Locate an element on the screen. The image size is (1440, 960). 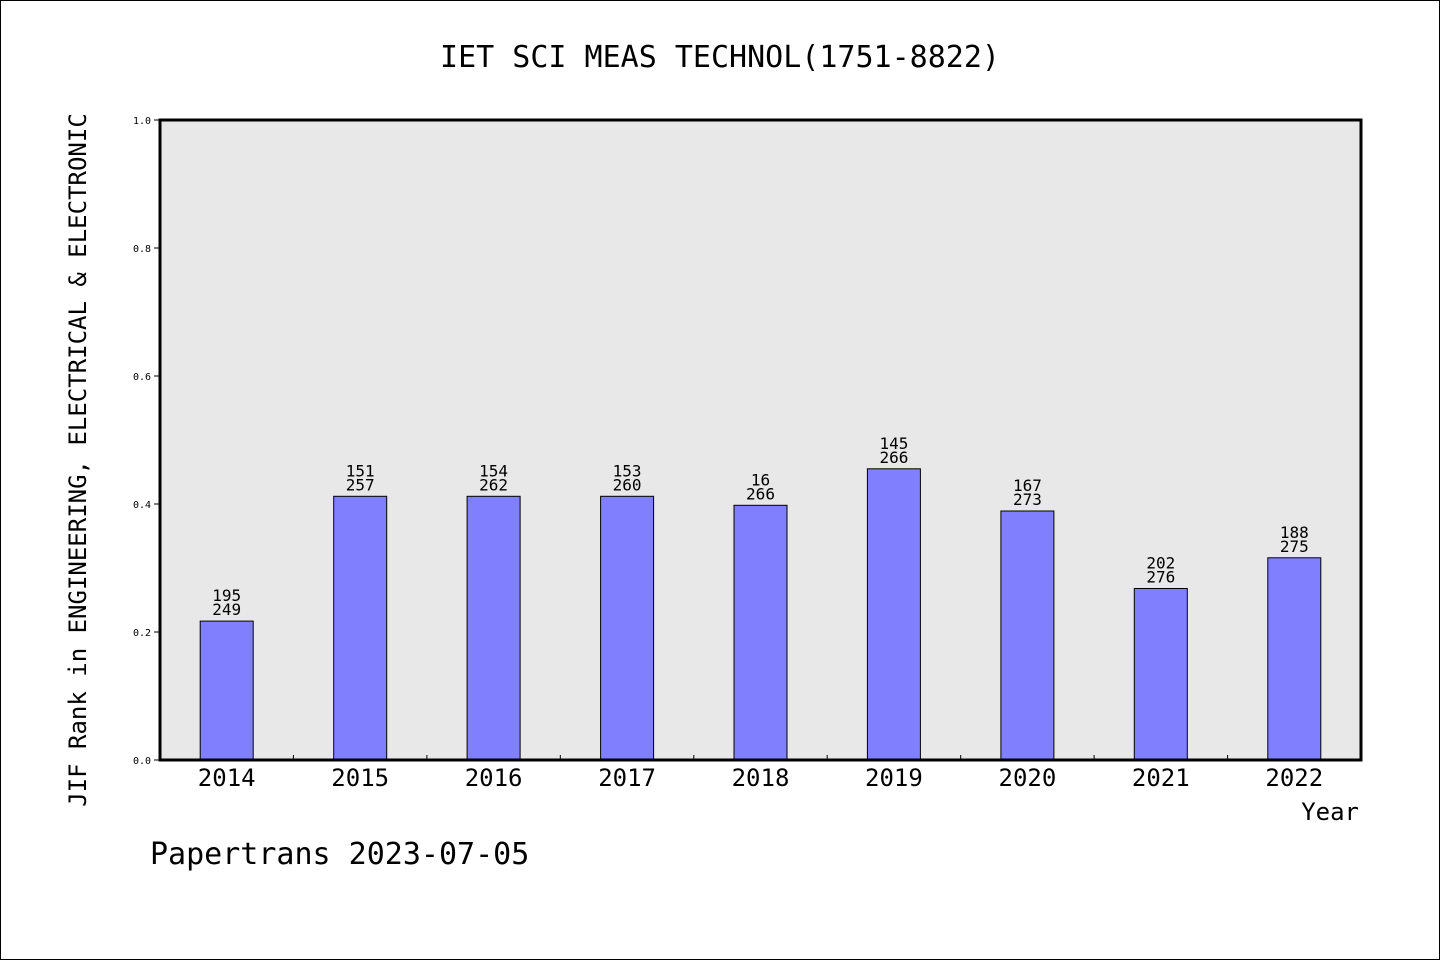
y-axis: 0.0 0.2 0.4 0.6 0.8 1.0 is located at coordinates (146, 441).